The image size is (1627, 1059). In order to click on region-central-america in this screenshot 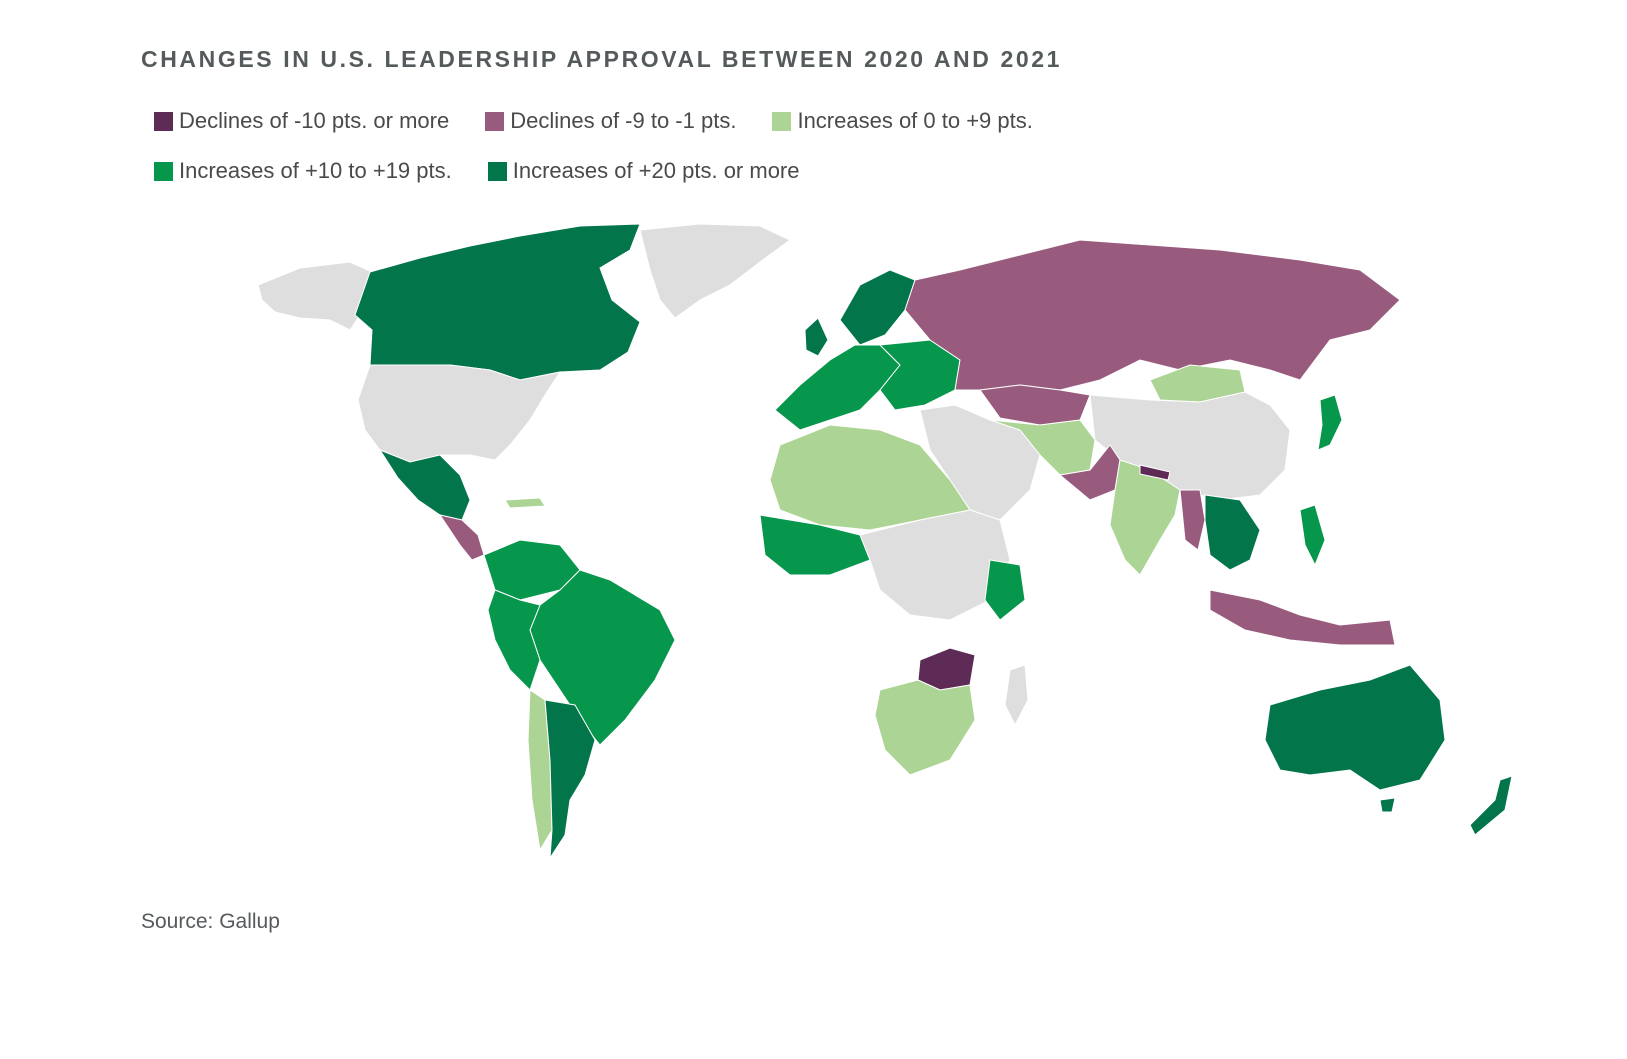, I will do `click(461, 537)`.